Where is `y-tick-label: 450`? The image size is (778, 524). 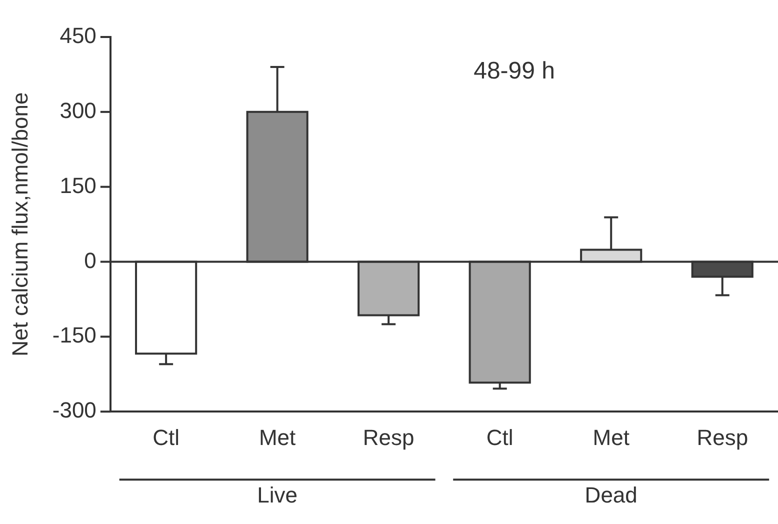
y-tick-label: 450 is located at coordinates (78, 35).